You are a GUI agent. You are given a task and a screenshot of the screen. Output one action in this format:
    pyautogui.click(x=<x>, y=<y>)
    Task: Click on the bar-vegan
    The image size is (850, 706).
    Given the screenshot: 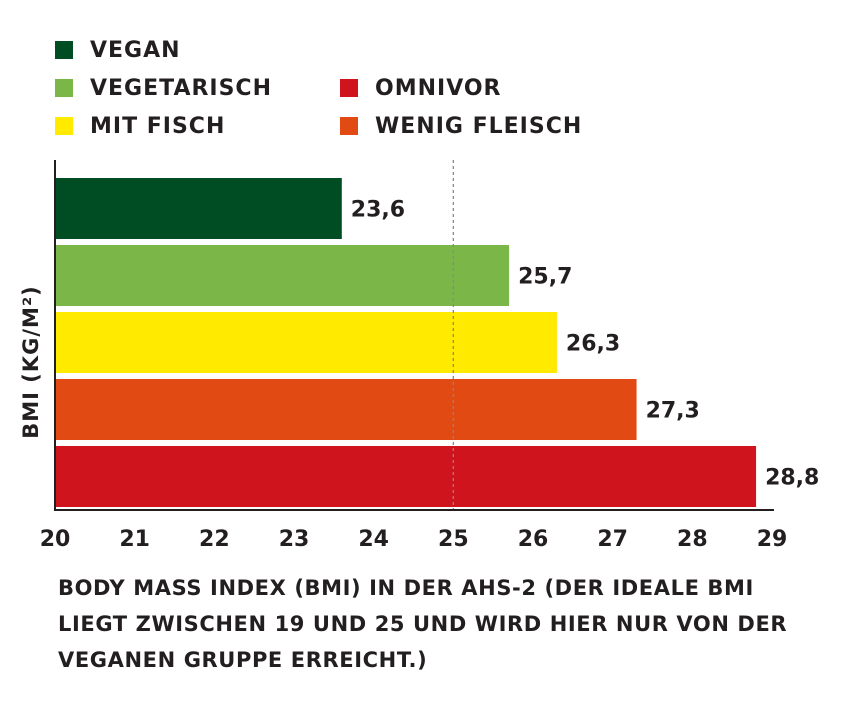 What is the action you would take?
    pyautogui.click(x=198, y=208)
    